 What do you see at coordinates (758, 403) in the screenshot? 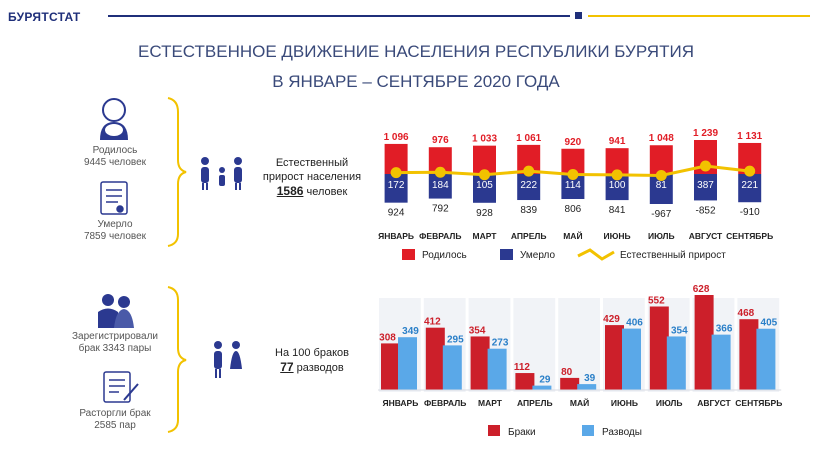
I see `category-label: СЕНТЯБРЬ` at bounding box center [758, 403].